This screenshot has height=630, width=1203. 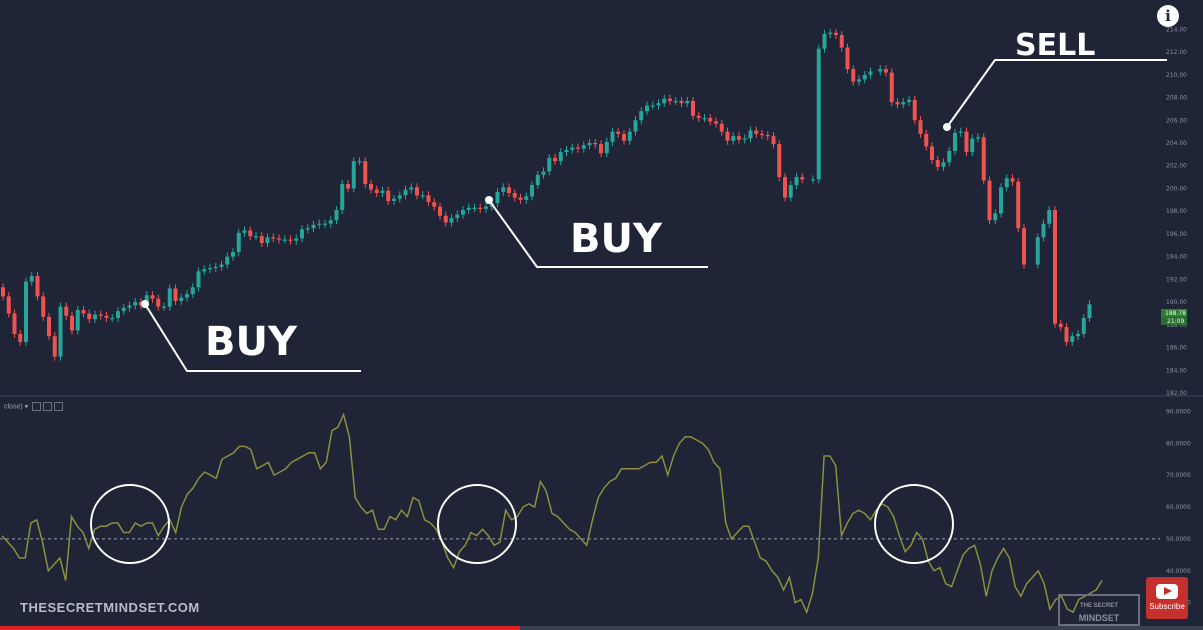 What do you see at coordinates (1168, 16) in the screenshot?
I see `info-icon: i` at bounding box center [1168, 16].